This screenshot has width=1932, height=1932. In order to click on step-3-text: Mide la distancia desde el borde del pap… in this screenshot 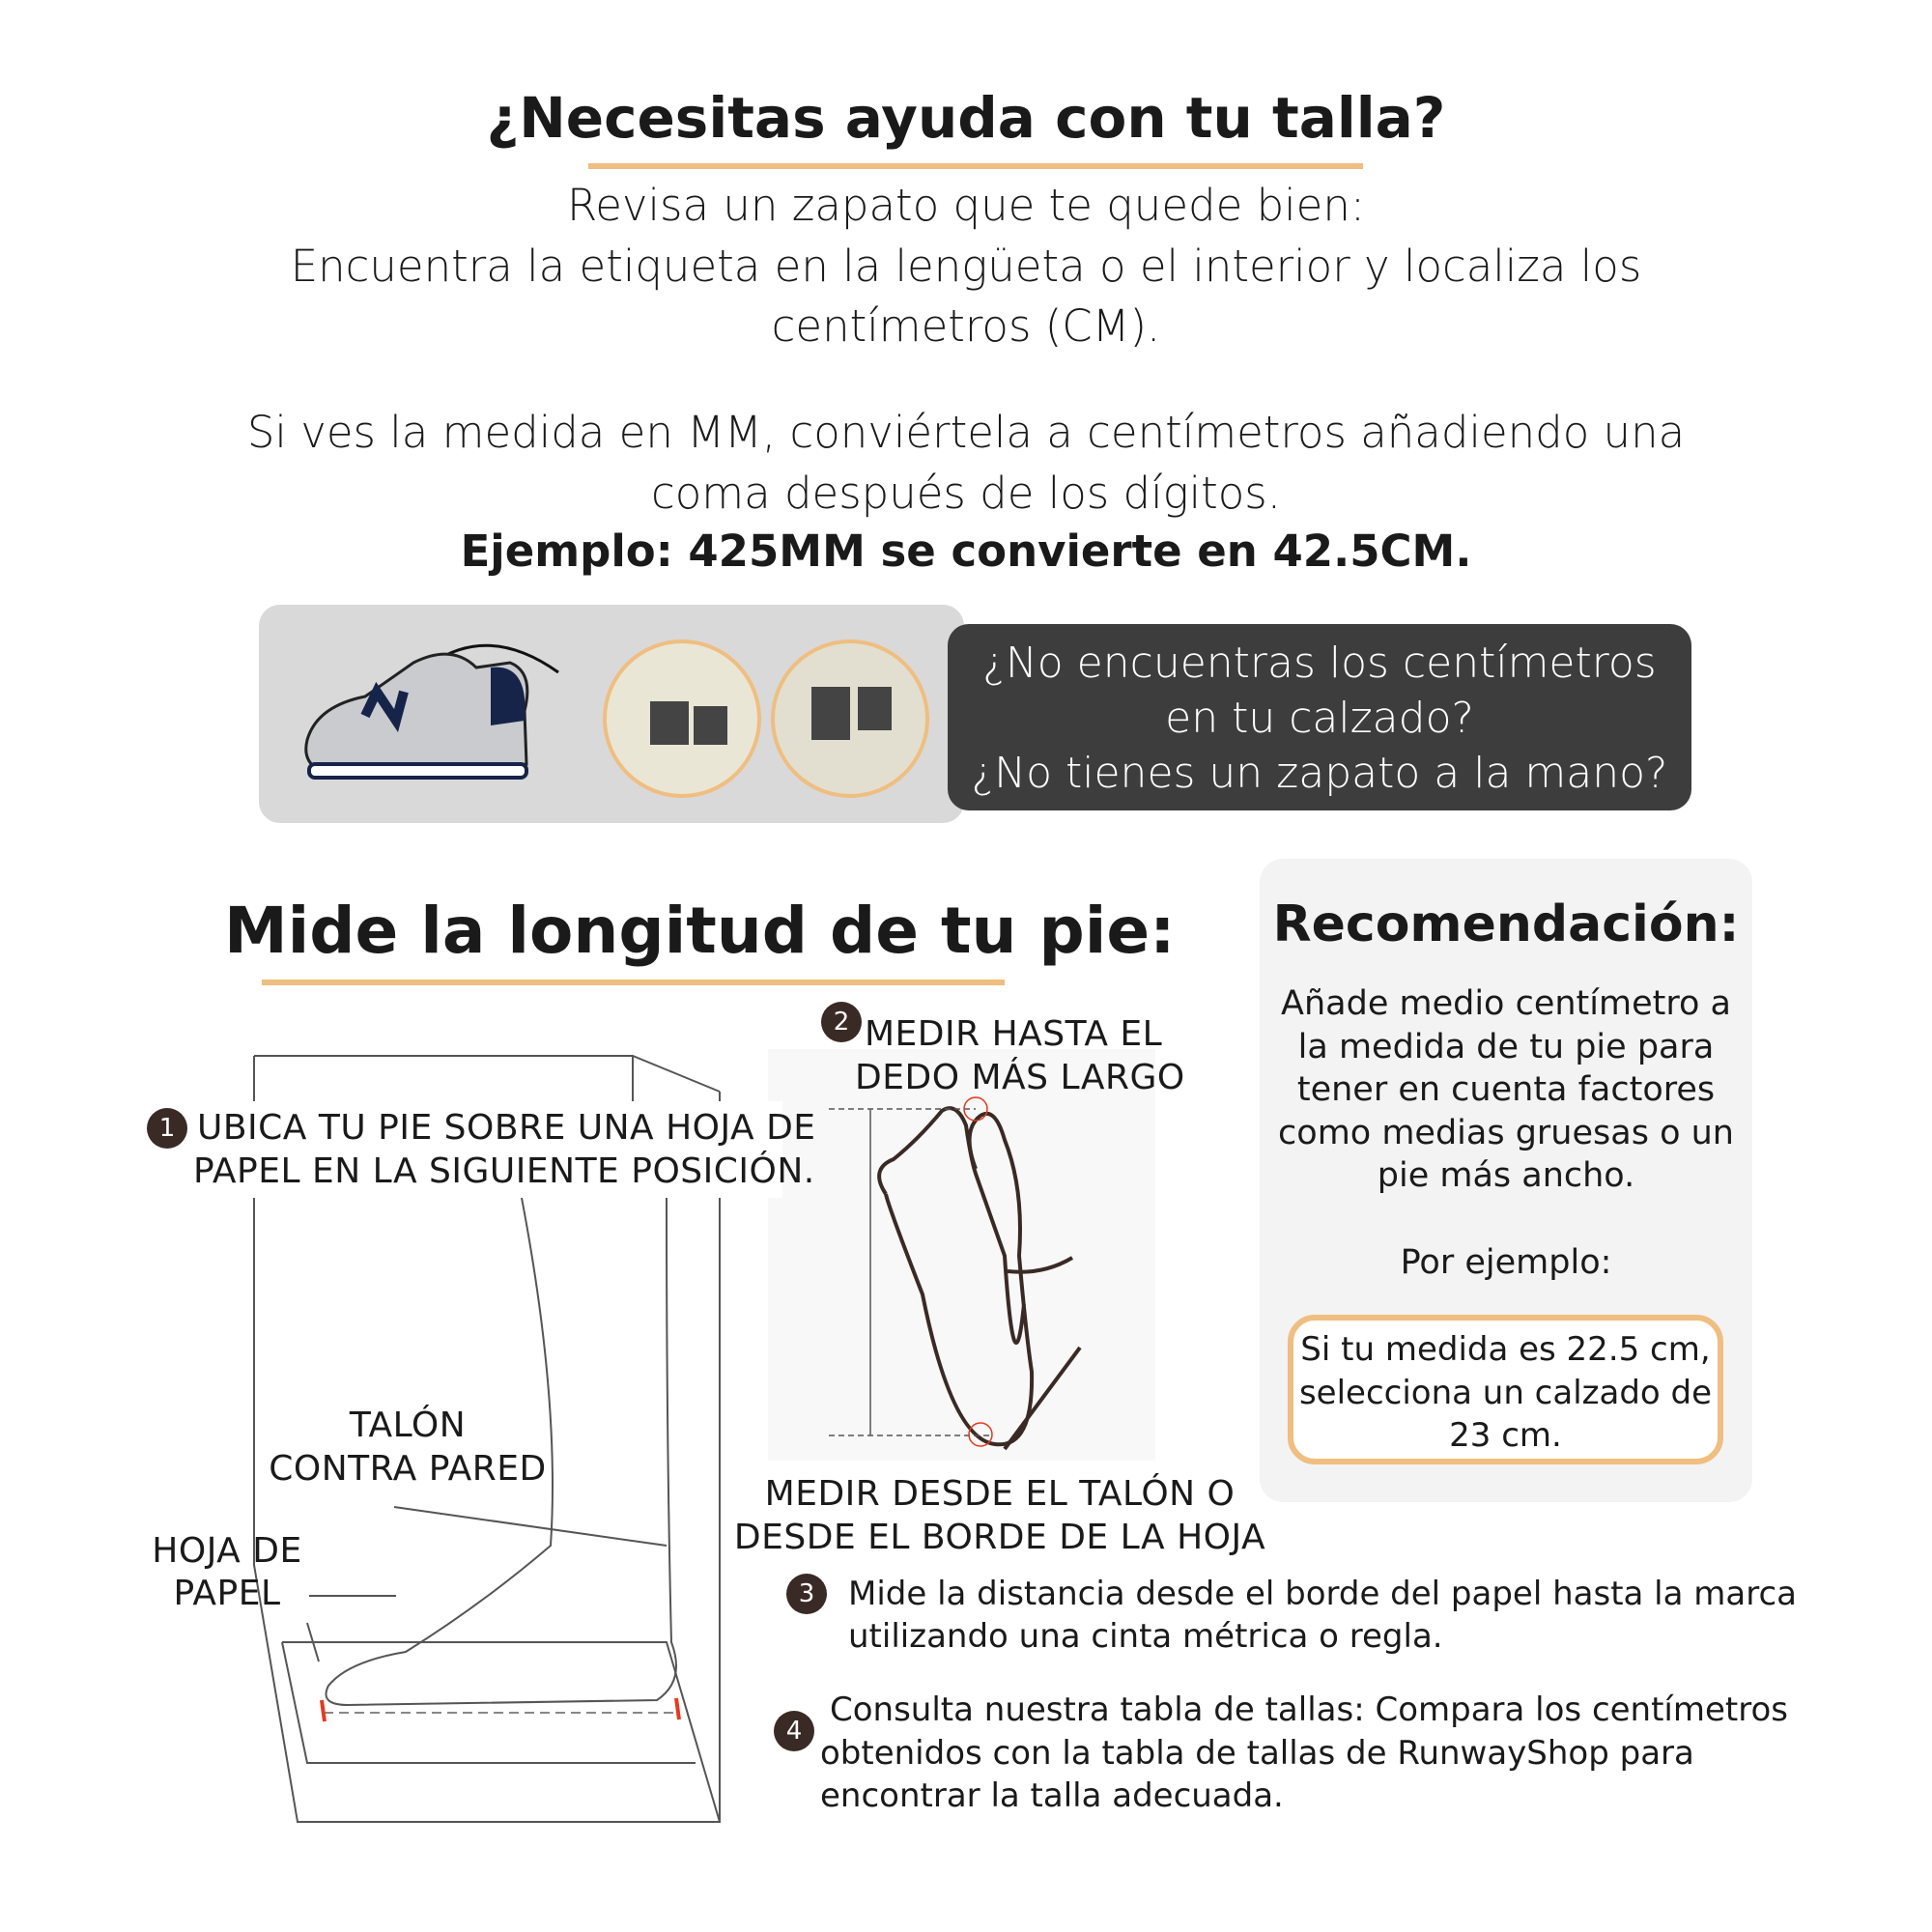, I will do `click(1322, 1594)`.